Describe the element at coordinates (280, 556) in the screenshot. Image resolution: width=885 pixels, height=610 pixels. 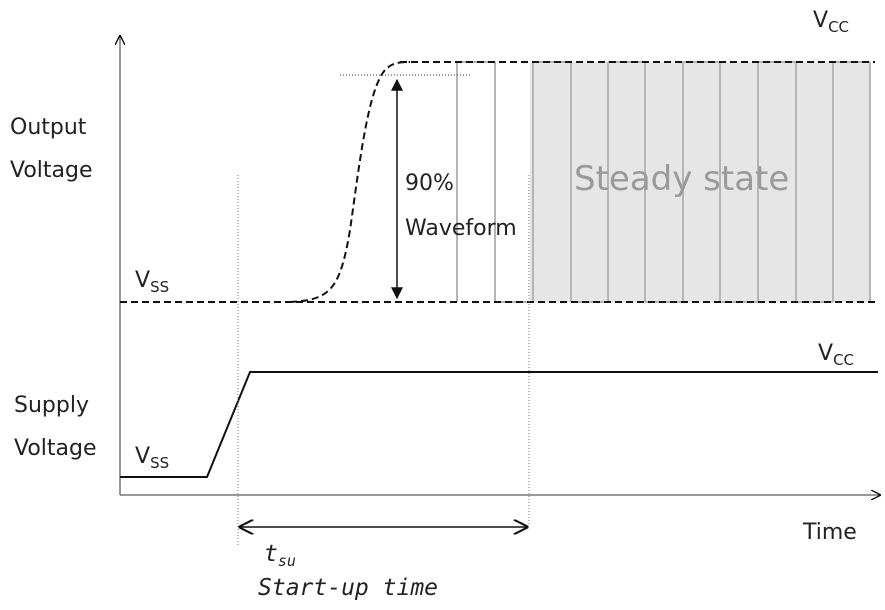
I see `tsu-label: tsu` at that location.